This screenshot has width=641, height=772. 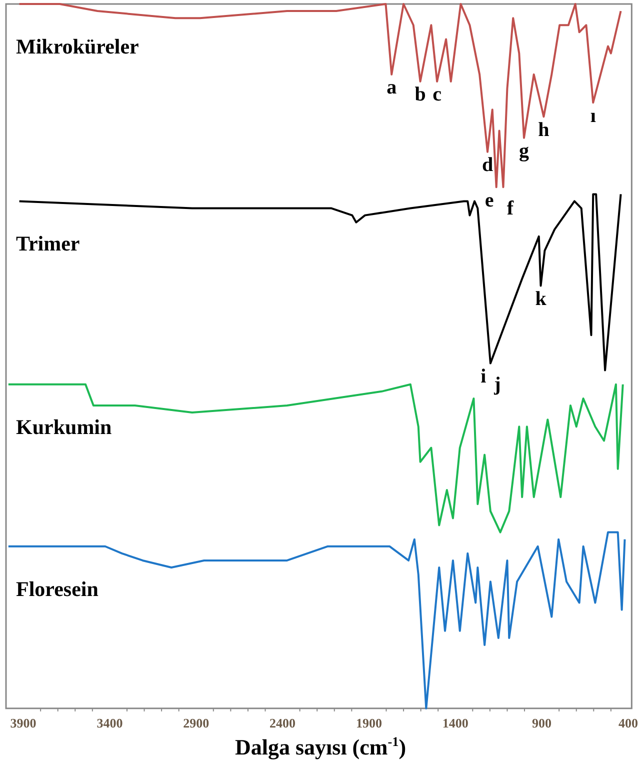 I want to click on x-tick-label: 900, so click(x=542, y=723).